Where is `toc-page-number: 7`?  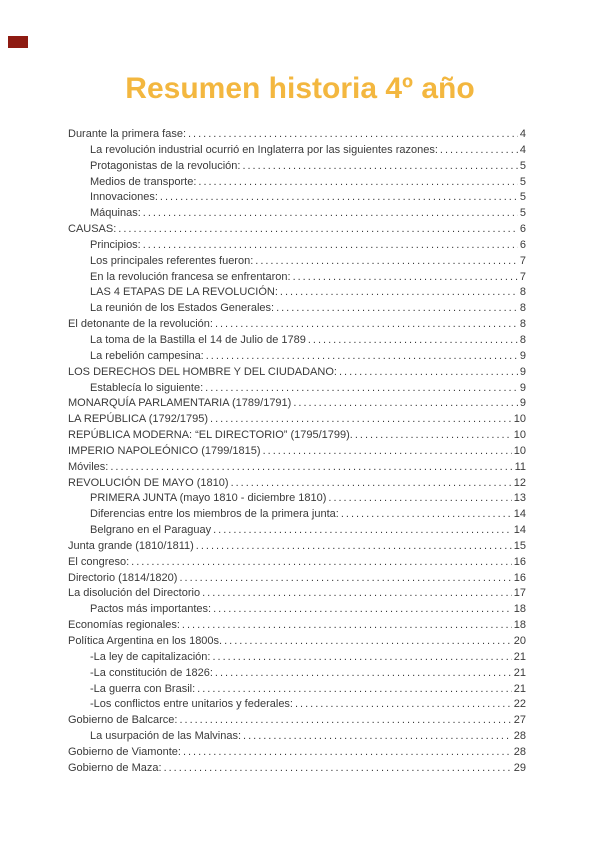
toc-page-number: 7 is located at coordinates (522, 260).